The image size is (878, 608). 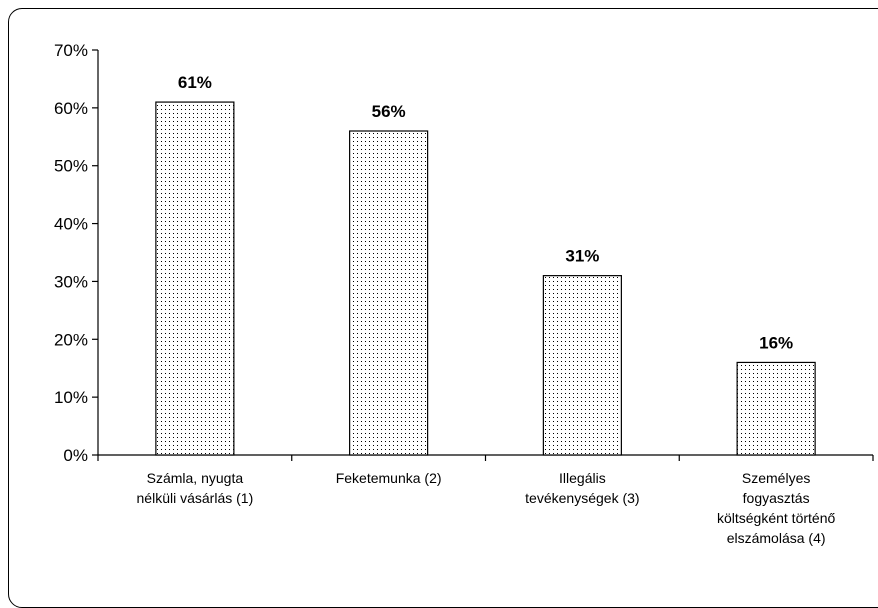 What do you see at coordinates (195, 488) in the screenshot?
I see `category-label: Számla, nyugta nélküli vásárlás (1)` at bounding box center [195, 488].